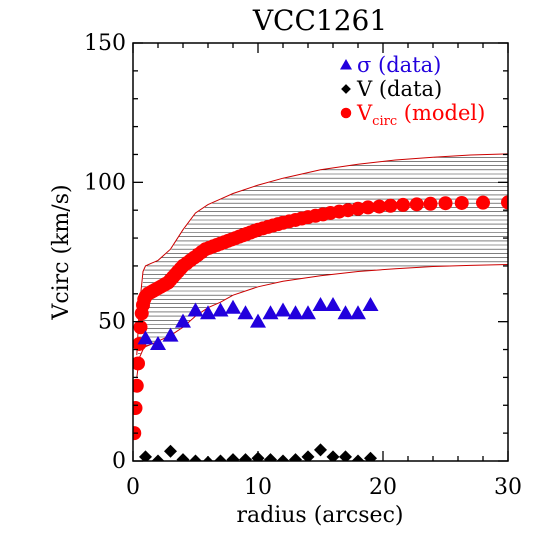  What do you see at coordinates (133, 487) in the screenshot?
I see `x-tick-label: 0` at bounding box center [133, 487].